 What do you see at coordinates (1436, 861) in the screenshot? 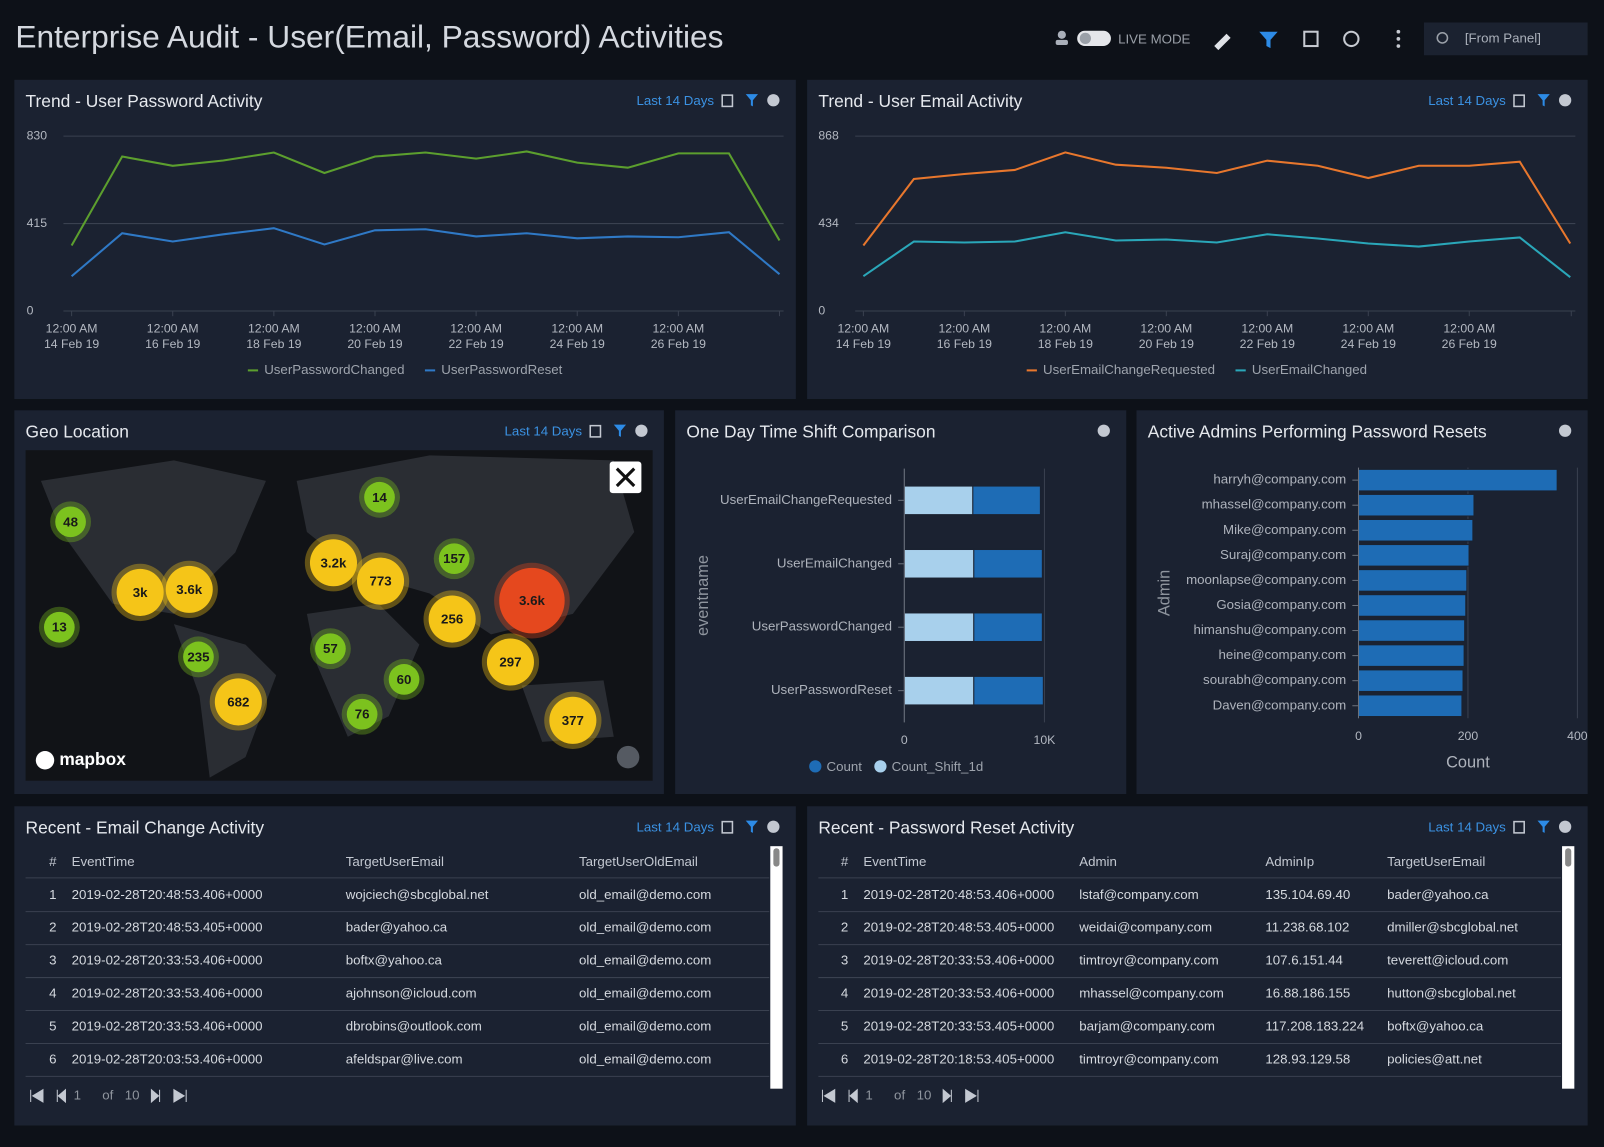
I see `column-header: TargetUserEmail` at bounding box center [1436, 861].